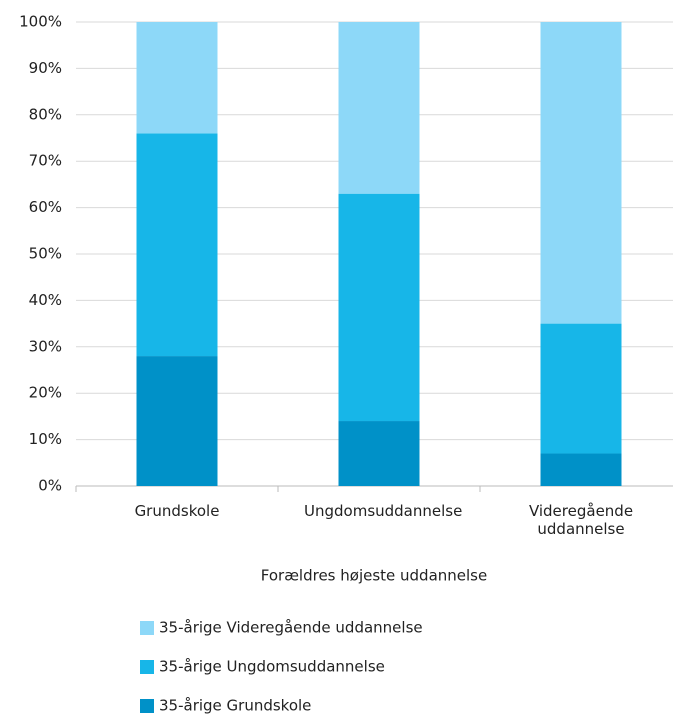 Image resolution: width=673 pixels, height=717 pixels. I want to click on y-tick-label: 60%, so click(45, 207).